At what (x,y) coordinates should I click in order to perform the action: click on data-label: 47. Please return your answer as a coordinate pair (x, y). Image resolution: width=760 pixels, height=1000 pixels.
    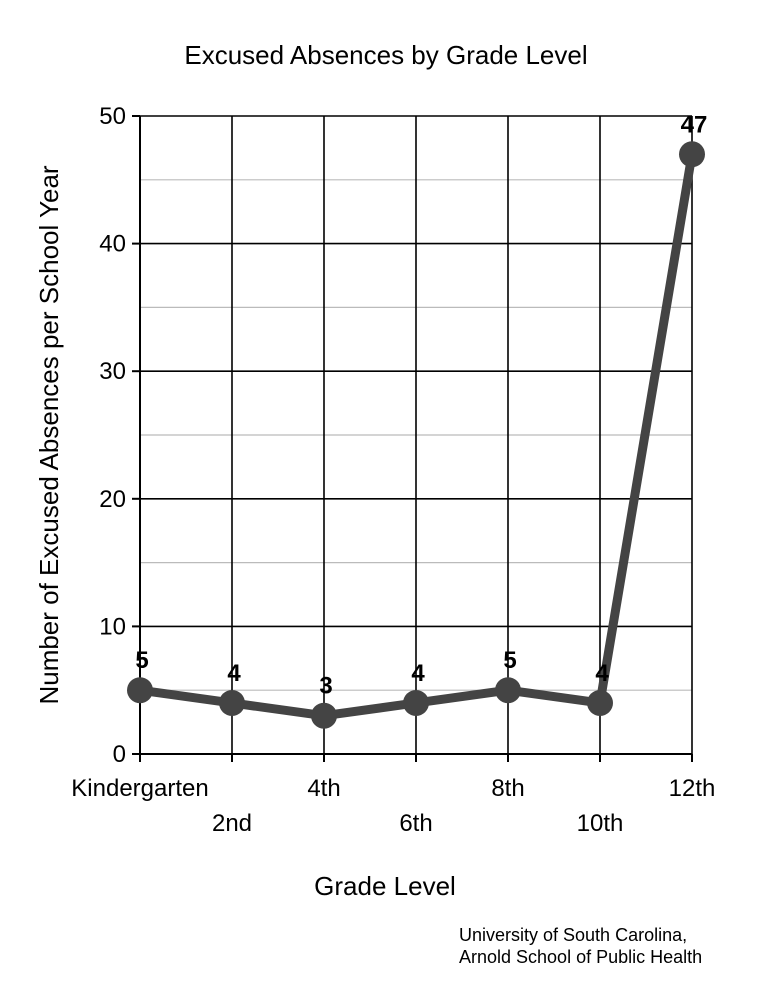
    Looking at the image, I should click on (694, 124).